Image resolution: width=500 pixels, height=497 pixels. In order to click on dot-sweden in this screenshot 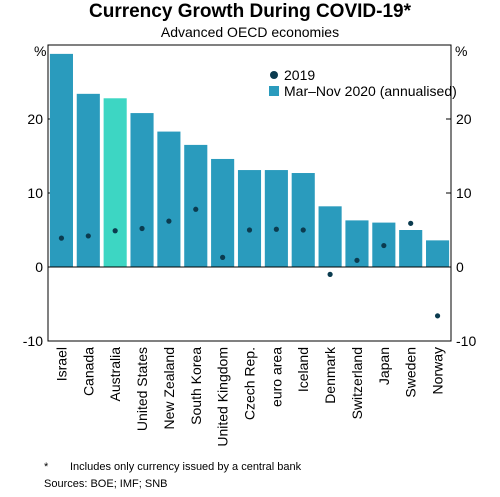, I will do `click(411, 223)`.